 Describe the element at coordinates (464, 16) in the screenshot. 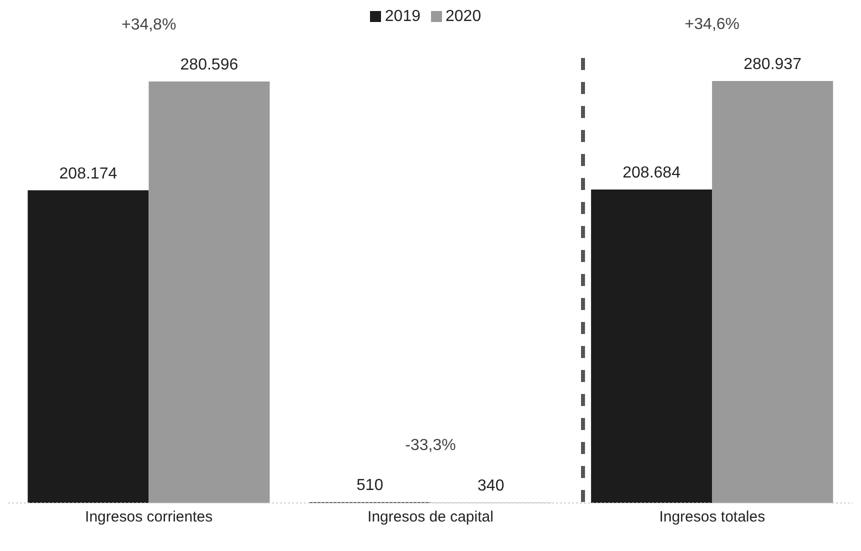

I see `legend-label: 2020` at that location.